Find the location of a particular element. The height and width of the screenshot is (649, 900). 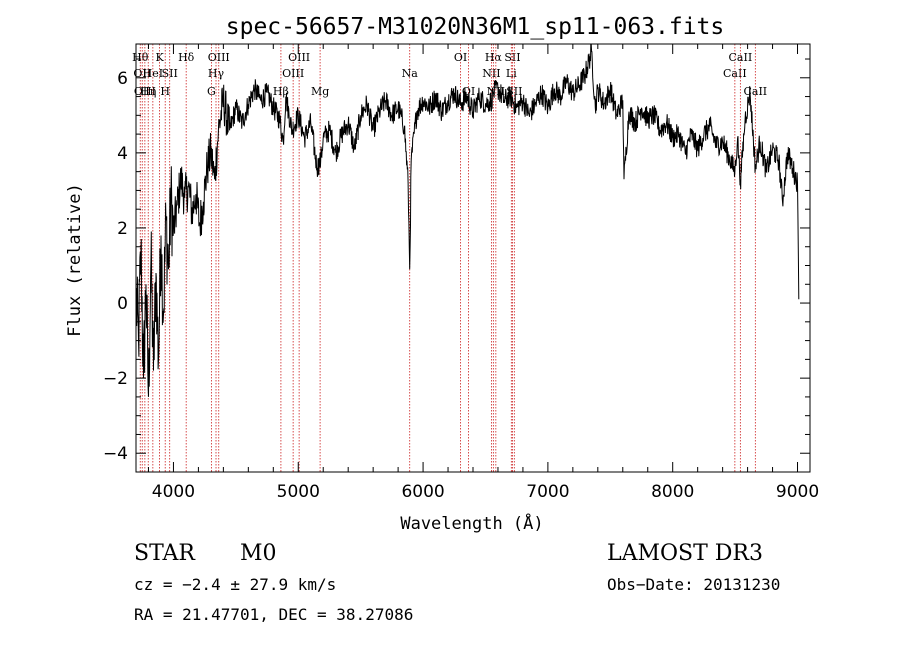

marker-label-0: Hθ is located at coordinates (140, 57).